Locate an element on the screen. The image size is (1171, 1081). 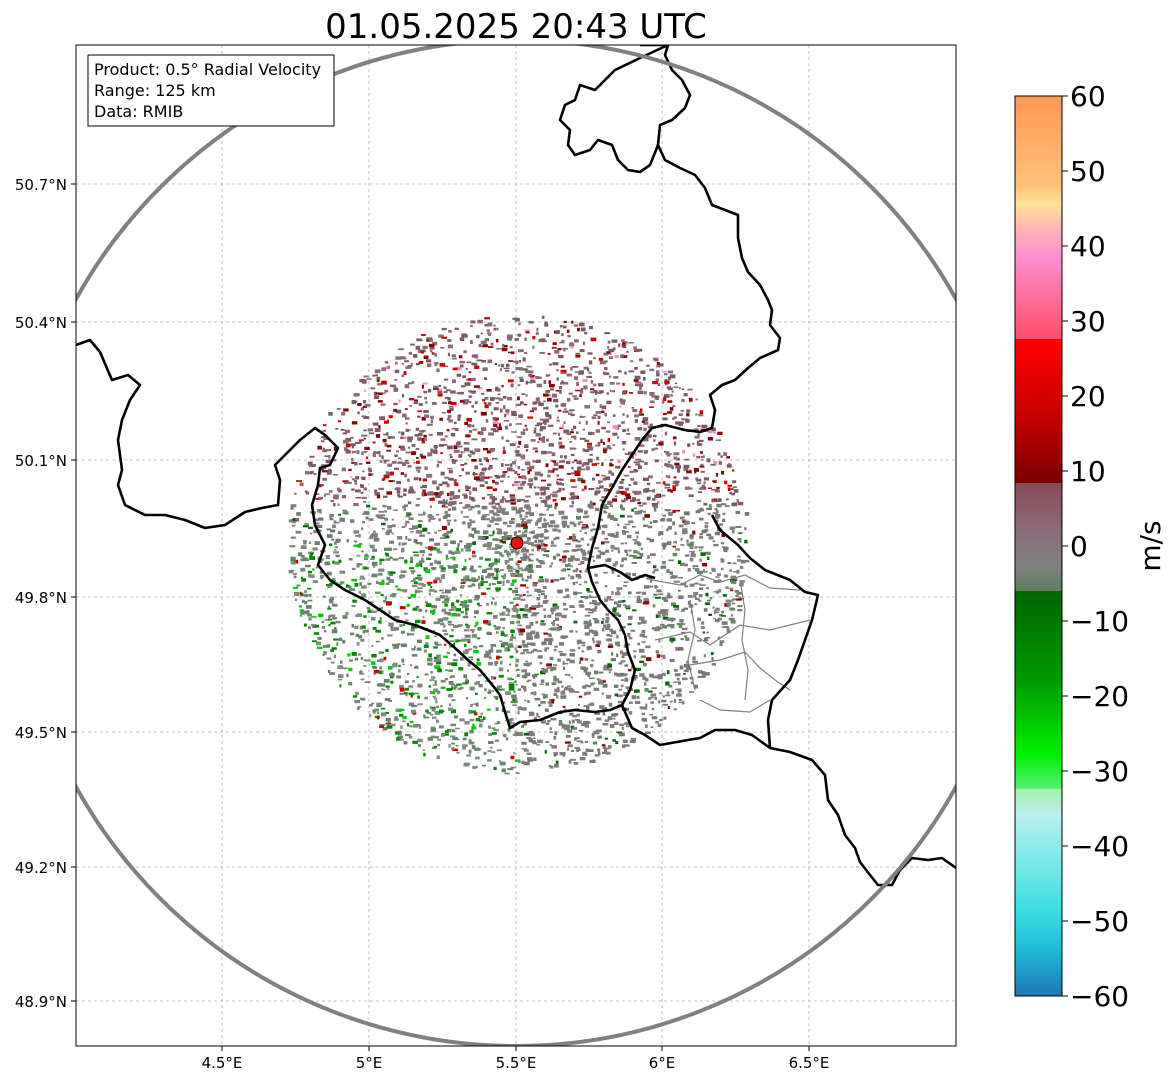
colorbar-tick-label: 40 is located at coordinates (1088, 246).